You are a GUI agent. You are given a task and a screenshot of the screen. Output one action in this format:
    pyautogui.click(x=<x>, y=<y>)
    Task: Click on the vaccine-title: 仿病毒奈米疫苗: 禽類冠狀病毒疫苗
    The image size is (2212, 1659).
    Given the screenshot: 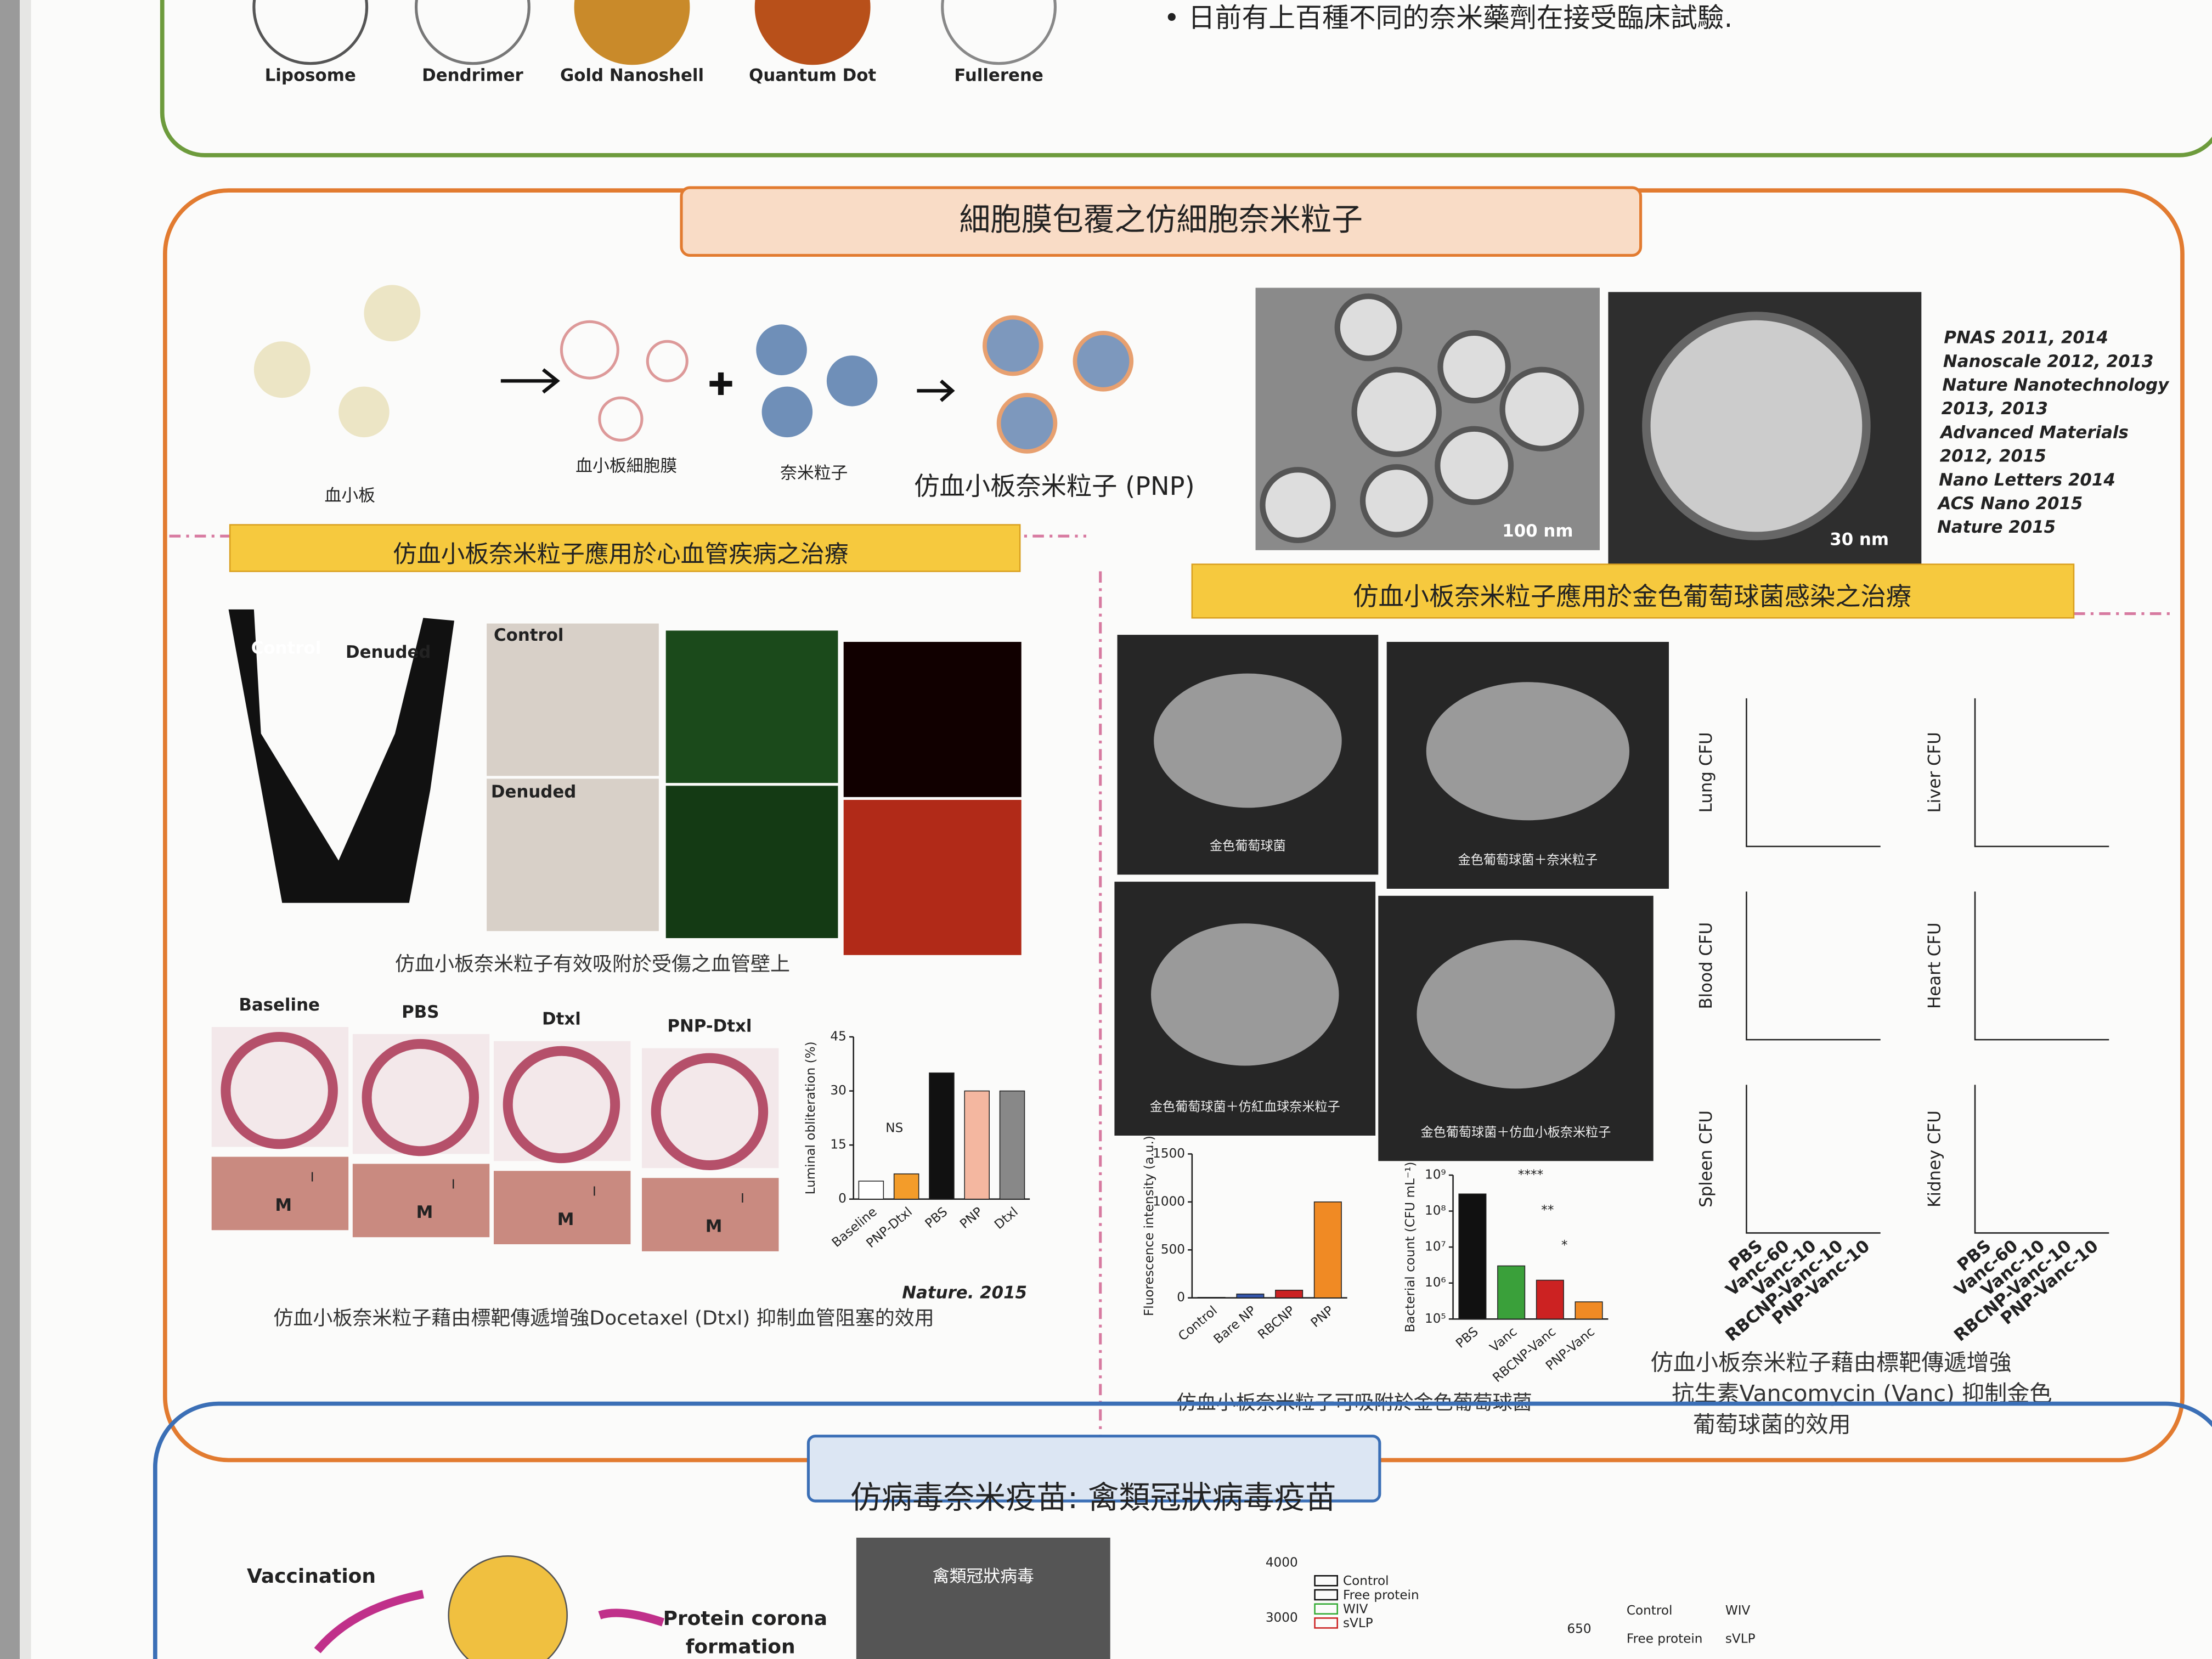 What is the action you would take?
    pyautogui.click(x=1093, y=1498)
    